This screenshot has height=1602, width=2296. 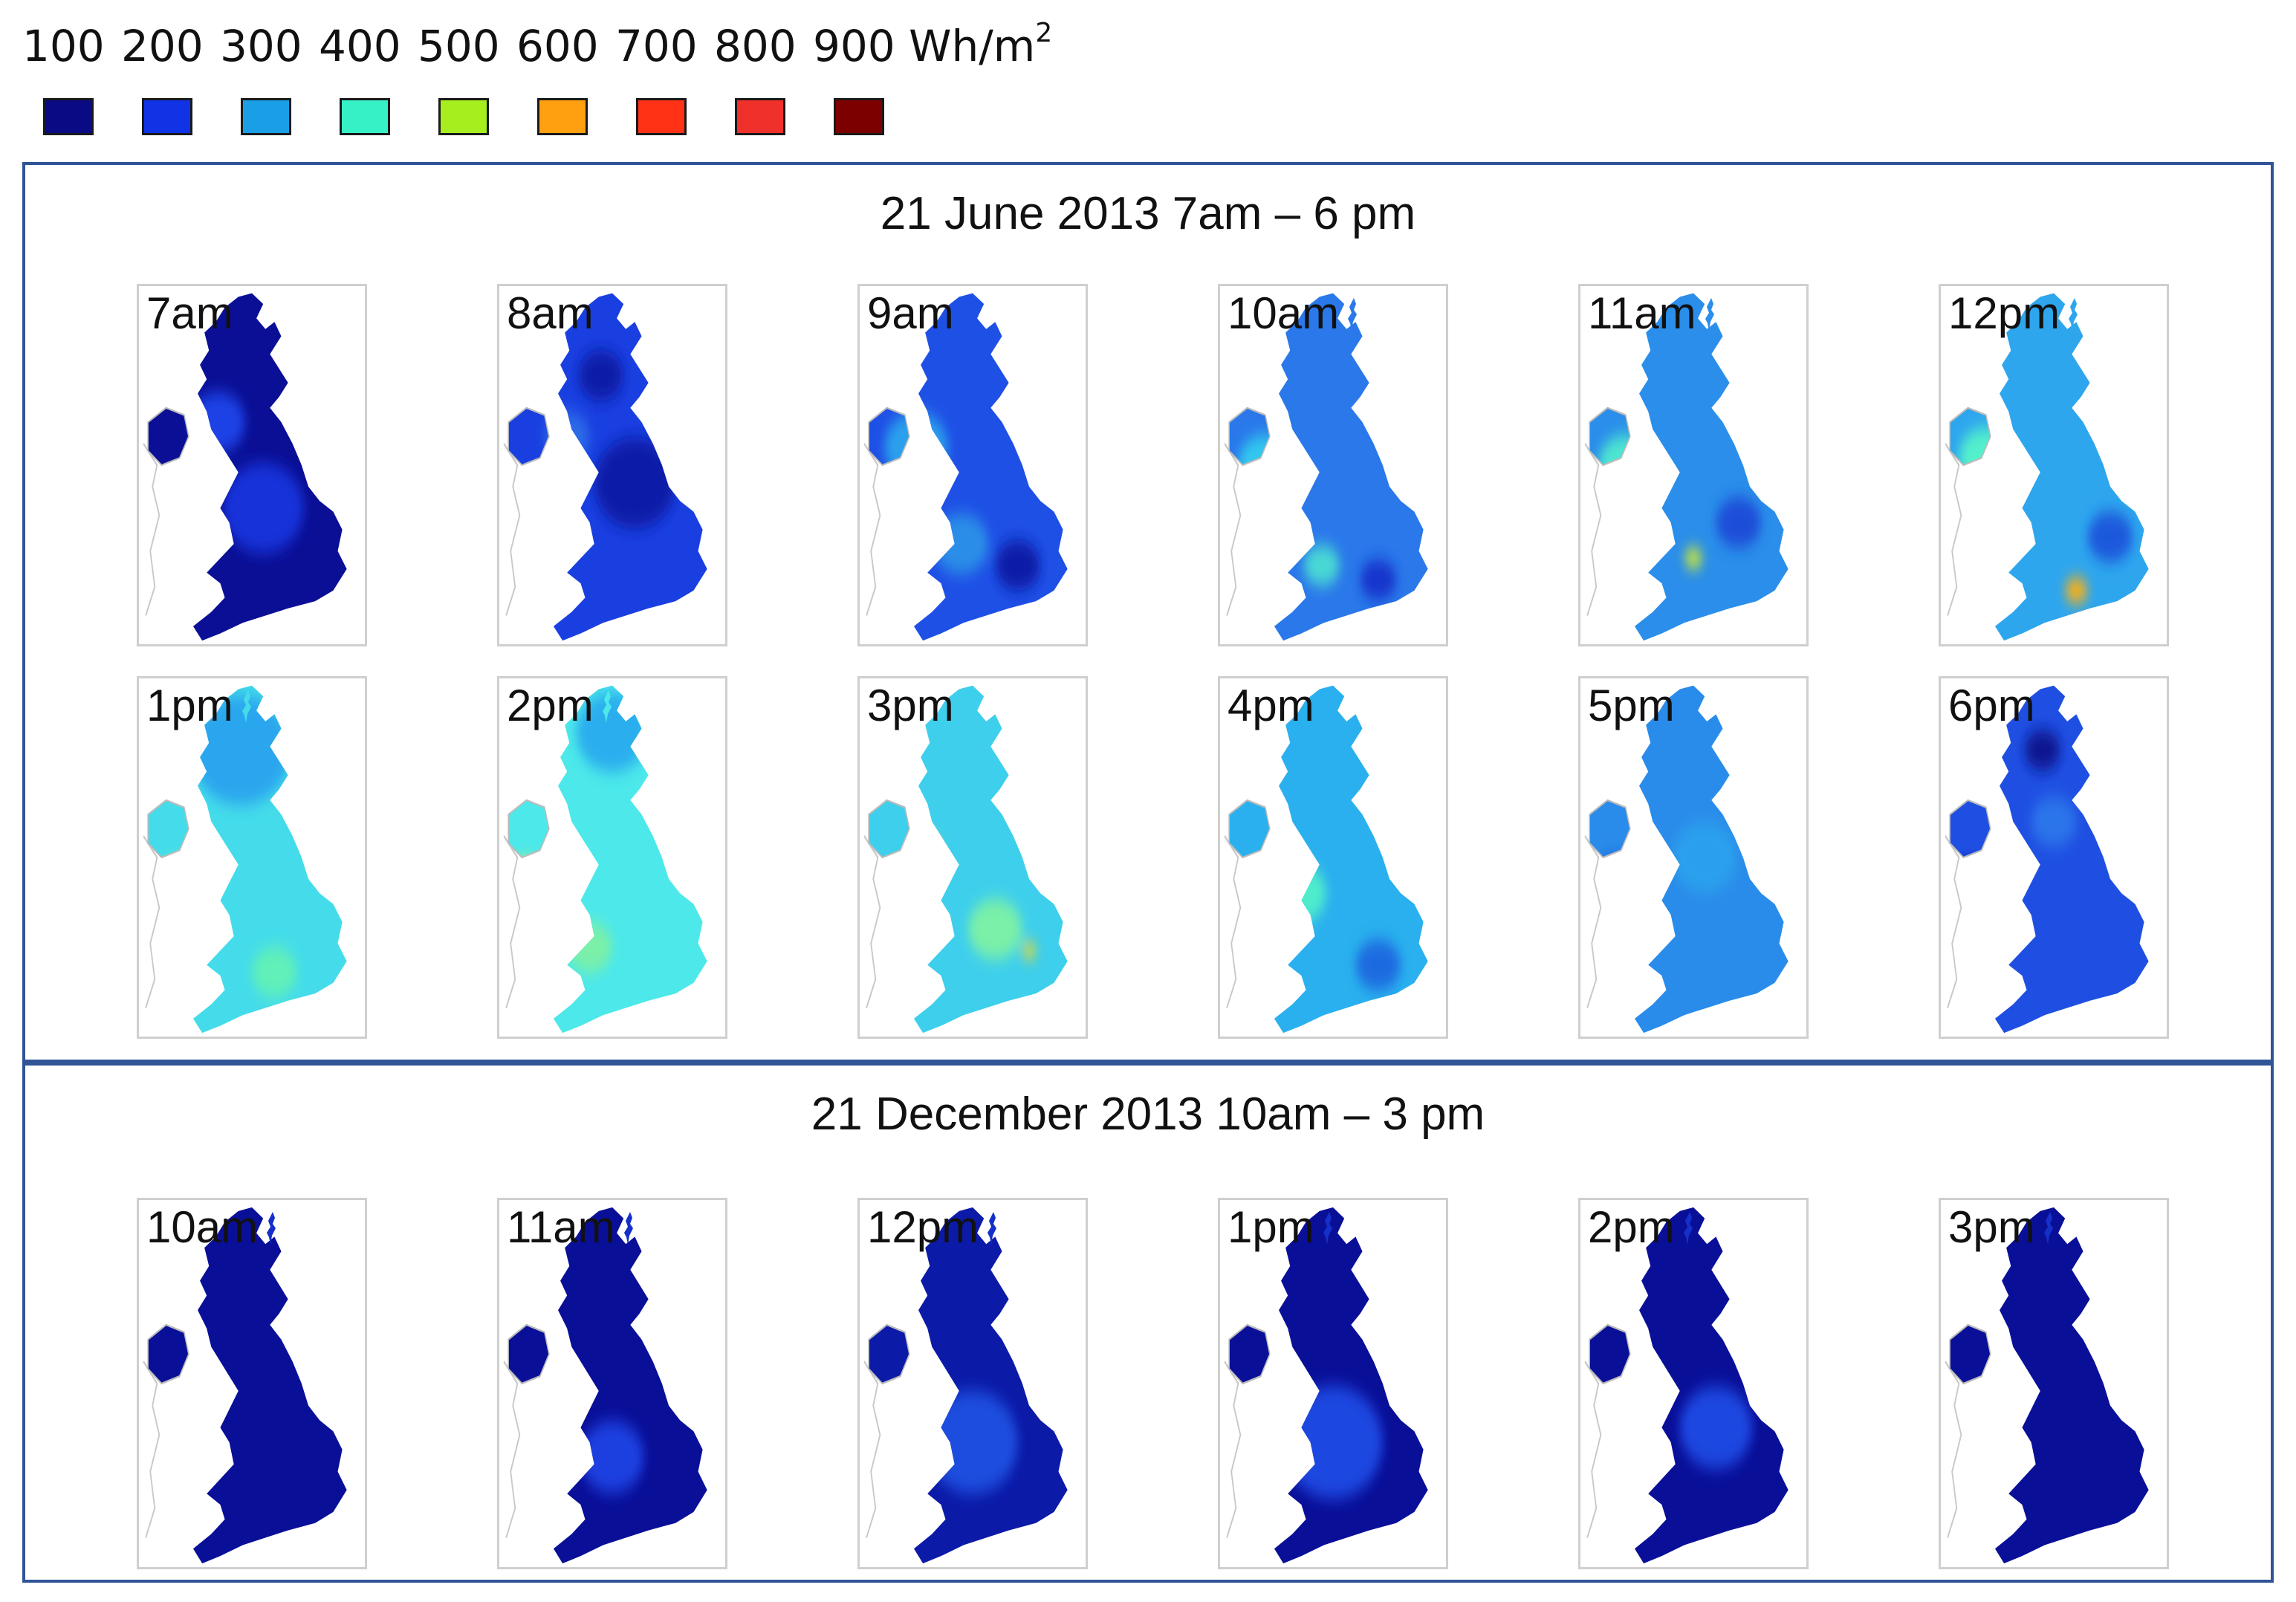 I want to click on legend-level: 800, so click(x=756, y=46).